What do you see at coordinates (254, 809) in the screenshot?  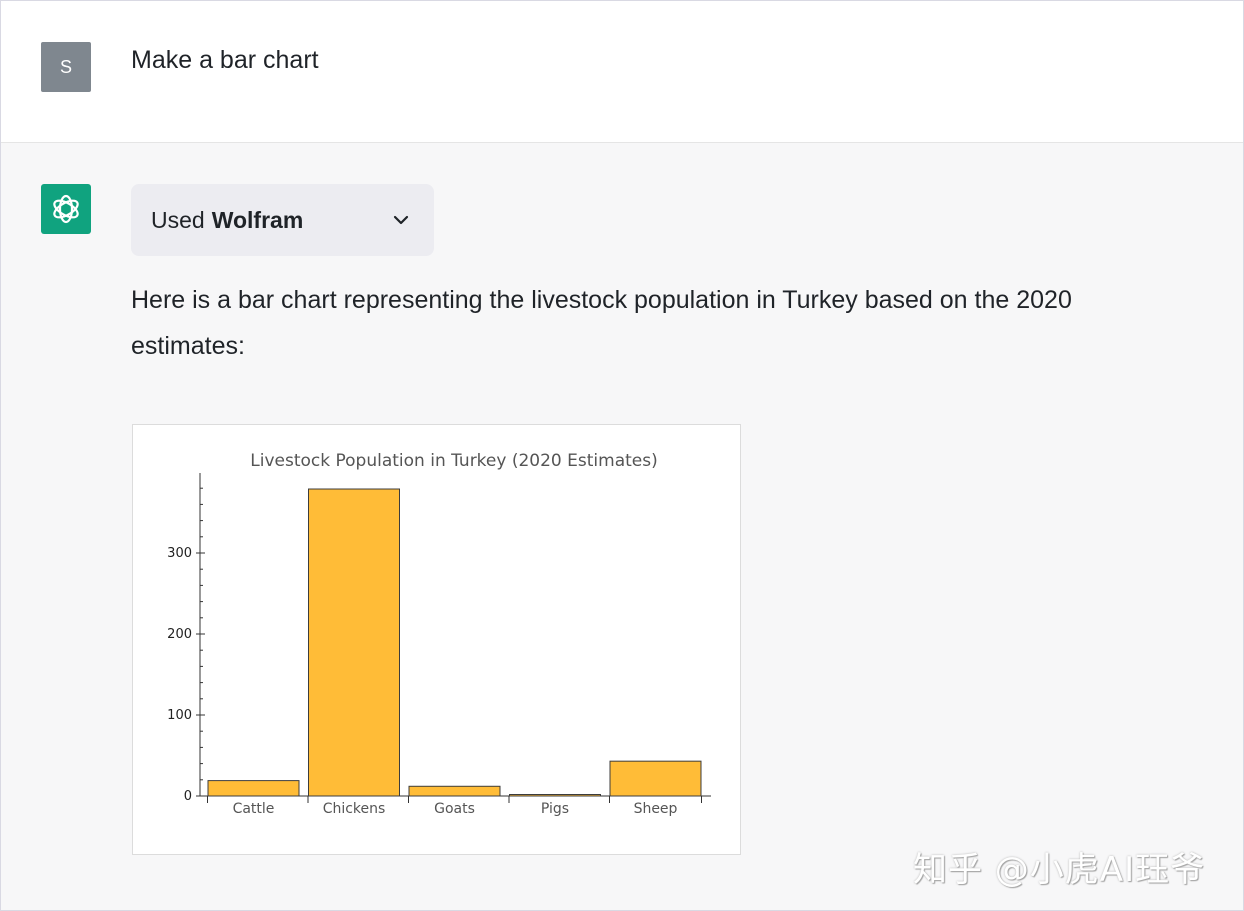 I see `x-tick-label: Cattle` at bounding box center [254, 809].